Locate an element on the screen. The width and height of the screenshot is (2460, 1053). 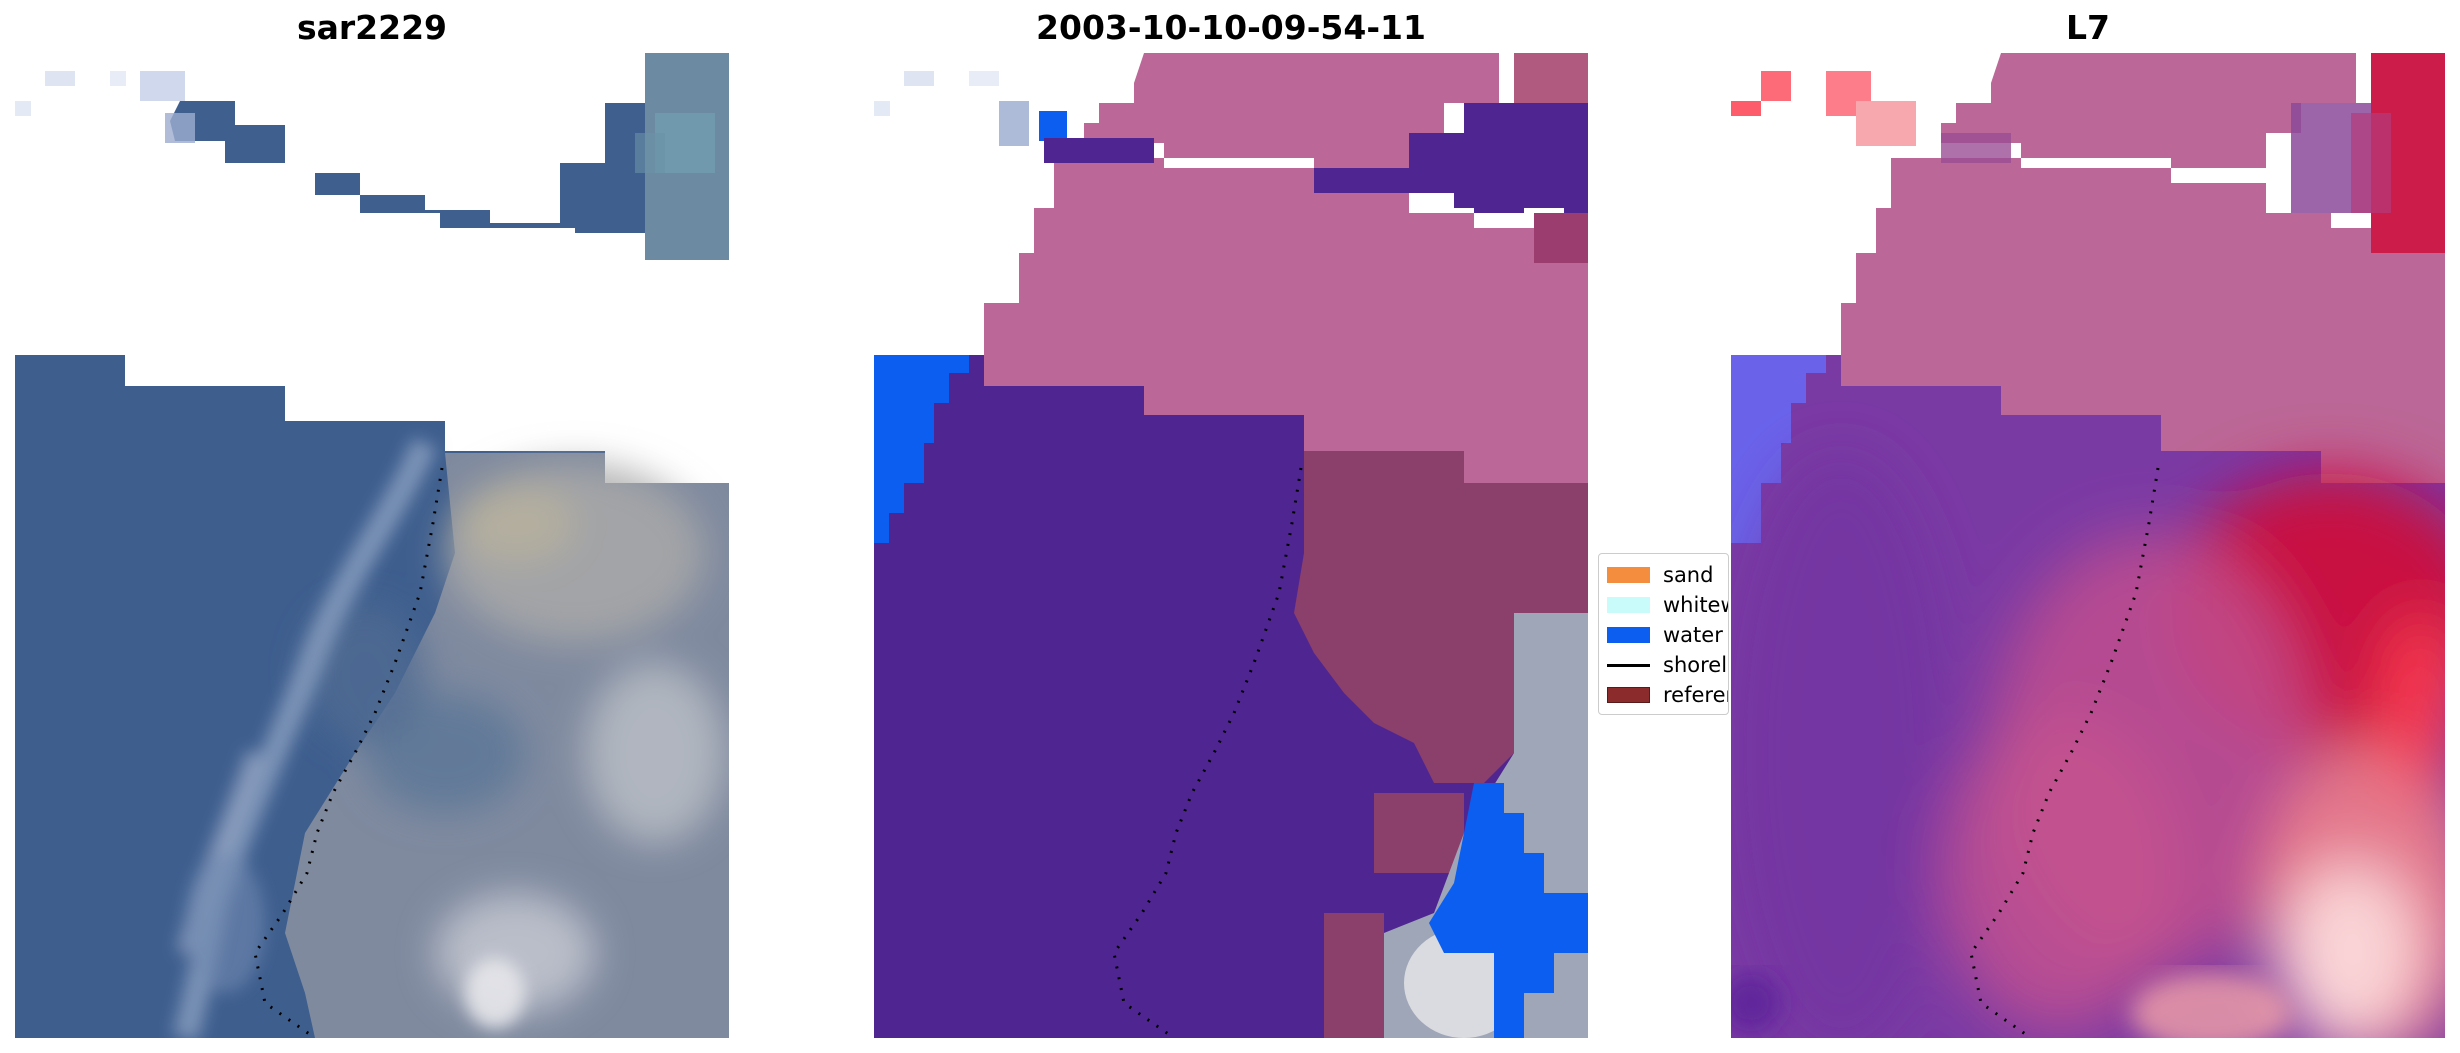
legend-item-reference: reference is located at coordinates (1663, 695).